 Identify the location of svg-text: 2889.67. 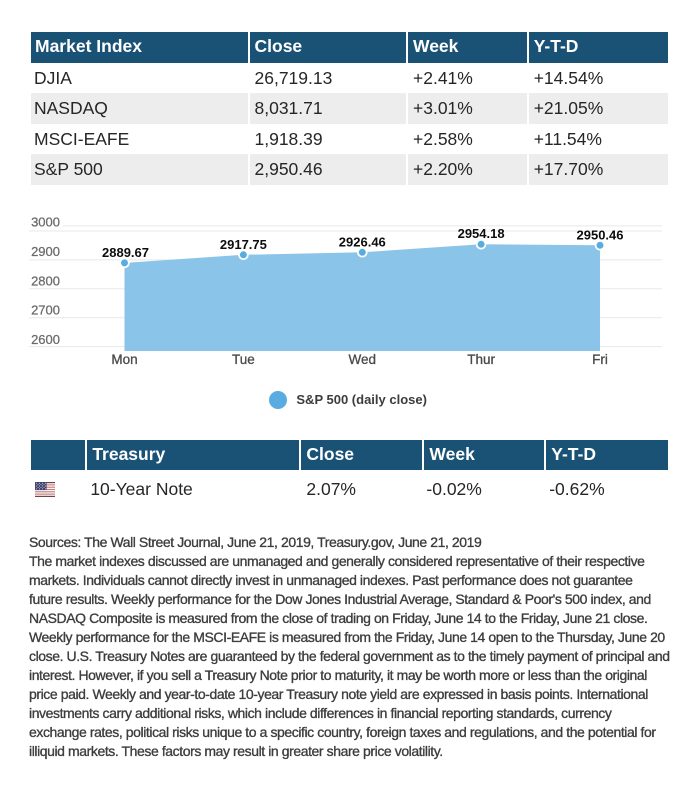
(125, 252).